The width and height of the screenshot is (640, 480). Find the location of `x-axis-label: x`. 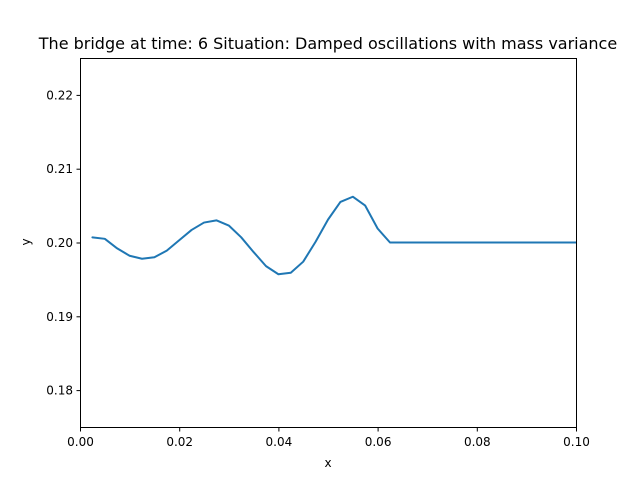

x-axis-label: x is located at coordinates (327, 463).